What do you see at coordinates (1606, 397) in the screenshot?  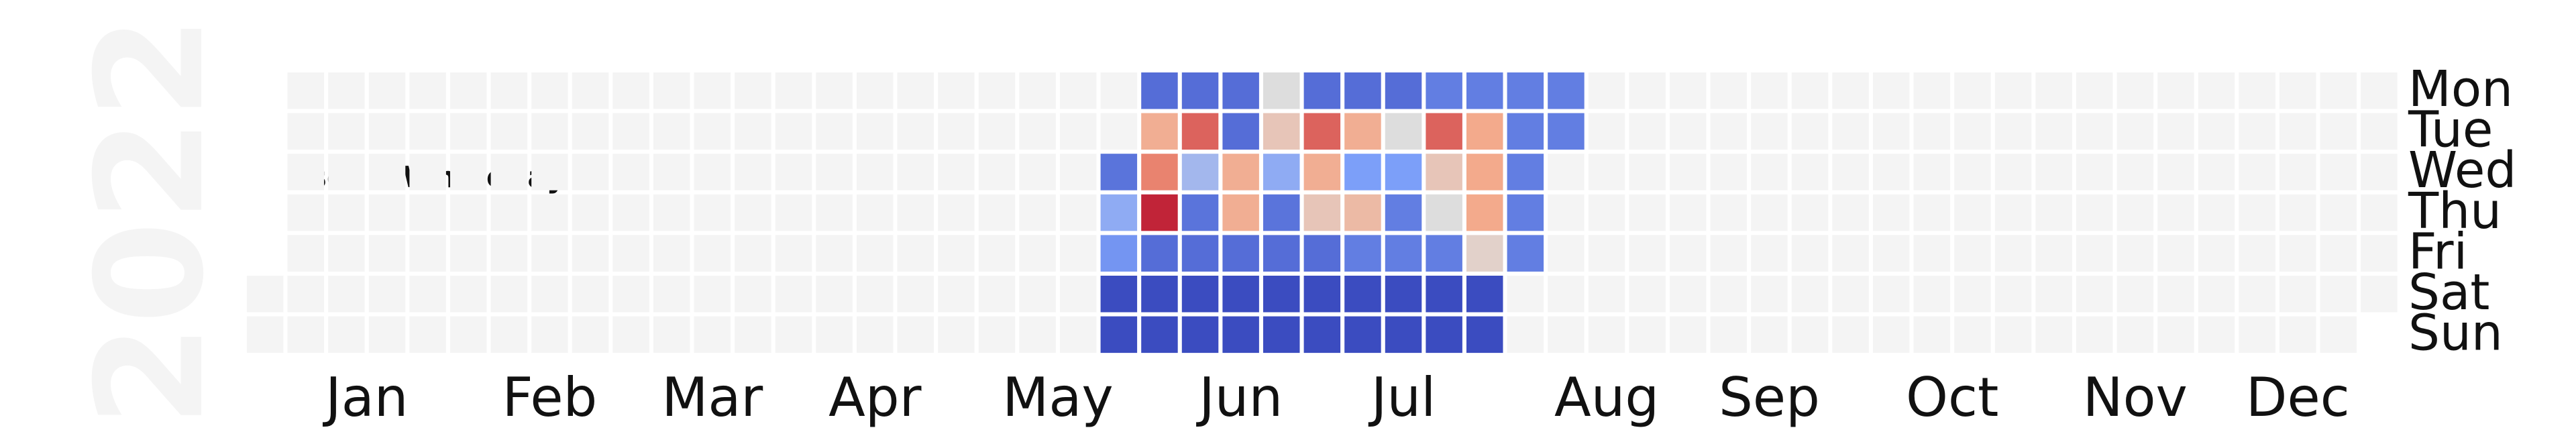 I see `month-label: Aug` at bounding box center [1606, 397].